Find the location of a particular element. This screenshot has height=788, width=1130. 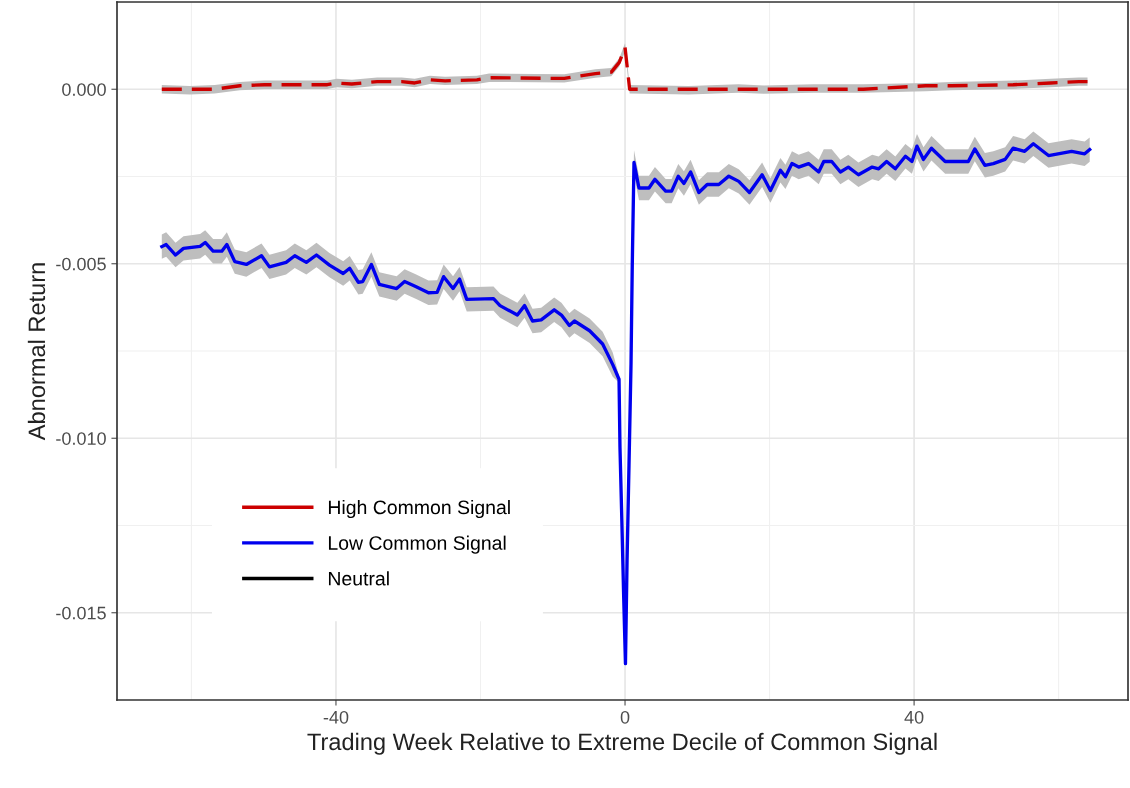

x-tick-label: 0 is located at coordinates (625, 717).